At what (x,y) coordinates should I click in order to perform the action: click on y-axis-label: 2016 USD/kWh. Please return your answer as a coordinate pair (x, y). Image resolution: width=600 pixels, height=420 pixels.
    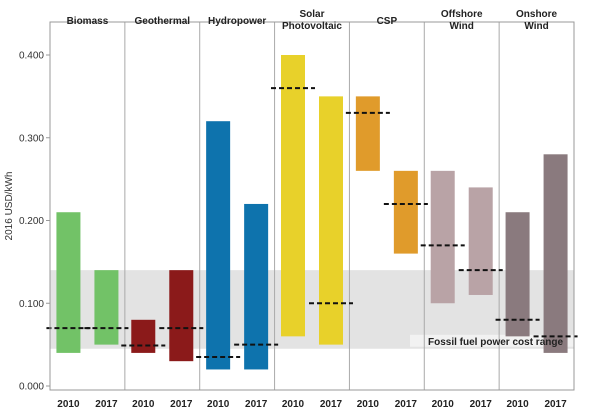
    Looking at the image, I should click on (9, 206).